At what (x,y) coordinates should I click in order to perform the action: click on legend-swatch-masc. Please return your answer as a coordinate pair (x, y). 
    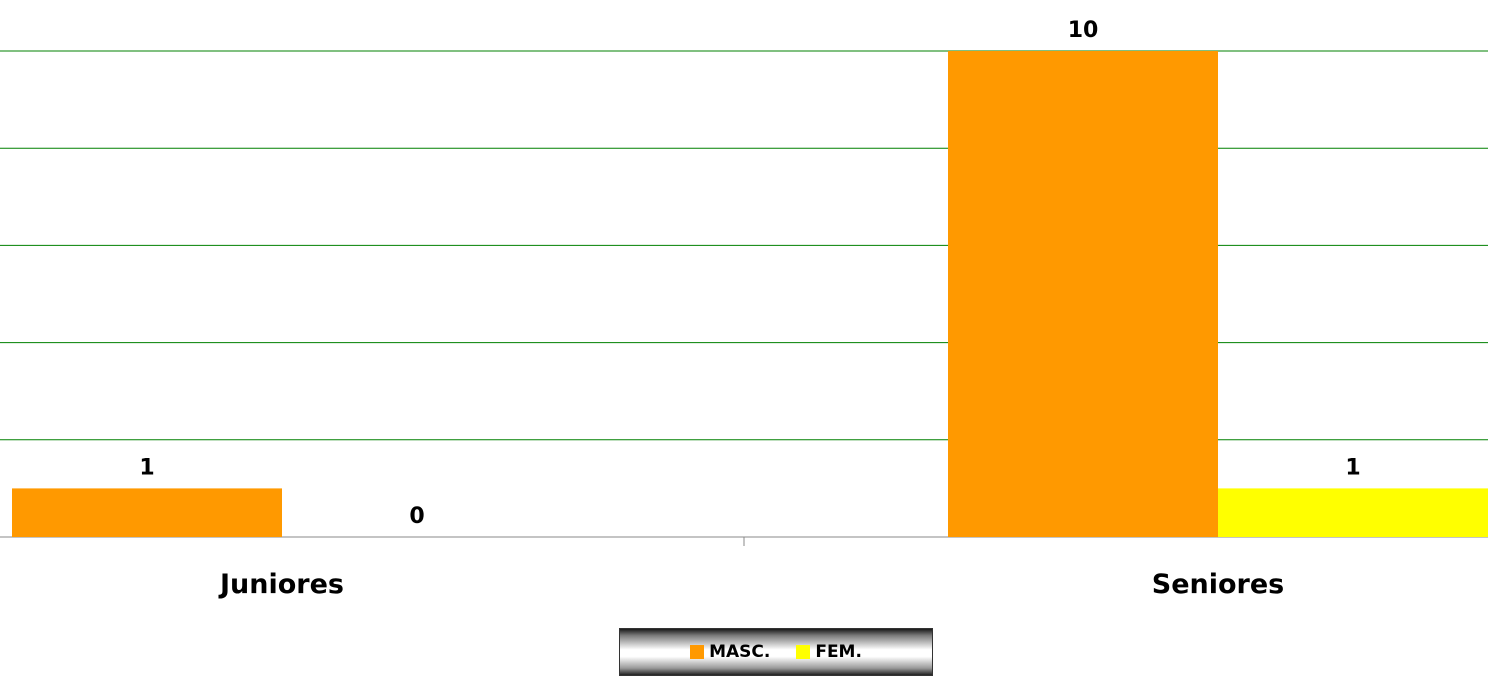
    Looking at the image, I should click on (697, 652).